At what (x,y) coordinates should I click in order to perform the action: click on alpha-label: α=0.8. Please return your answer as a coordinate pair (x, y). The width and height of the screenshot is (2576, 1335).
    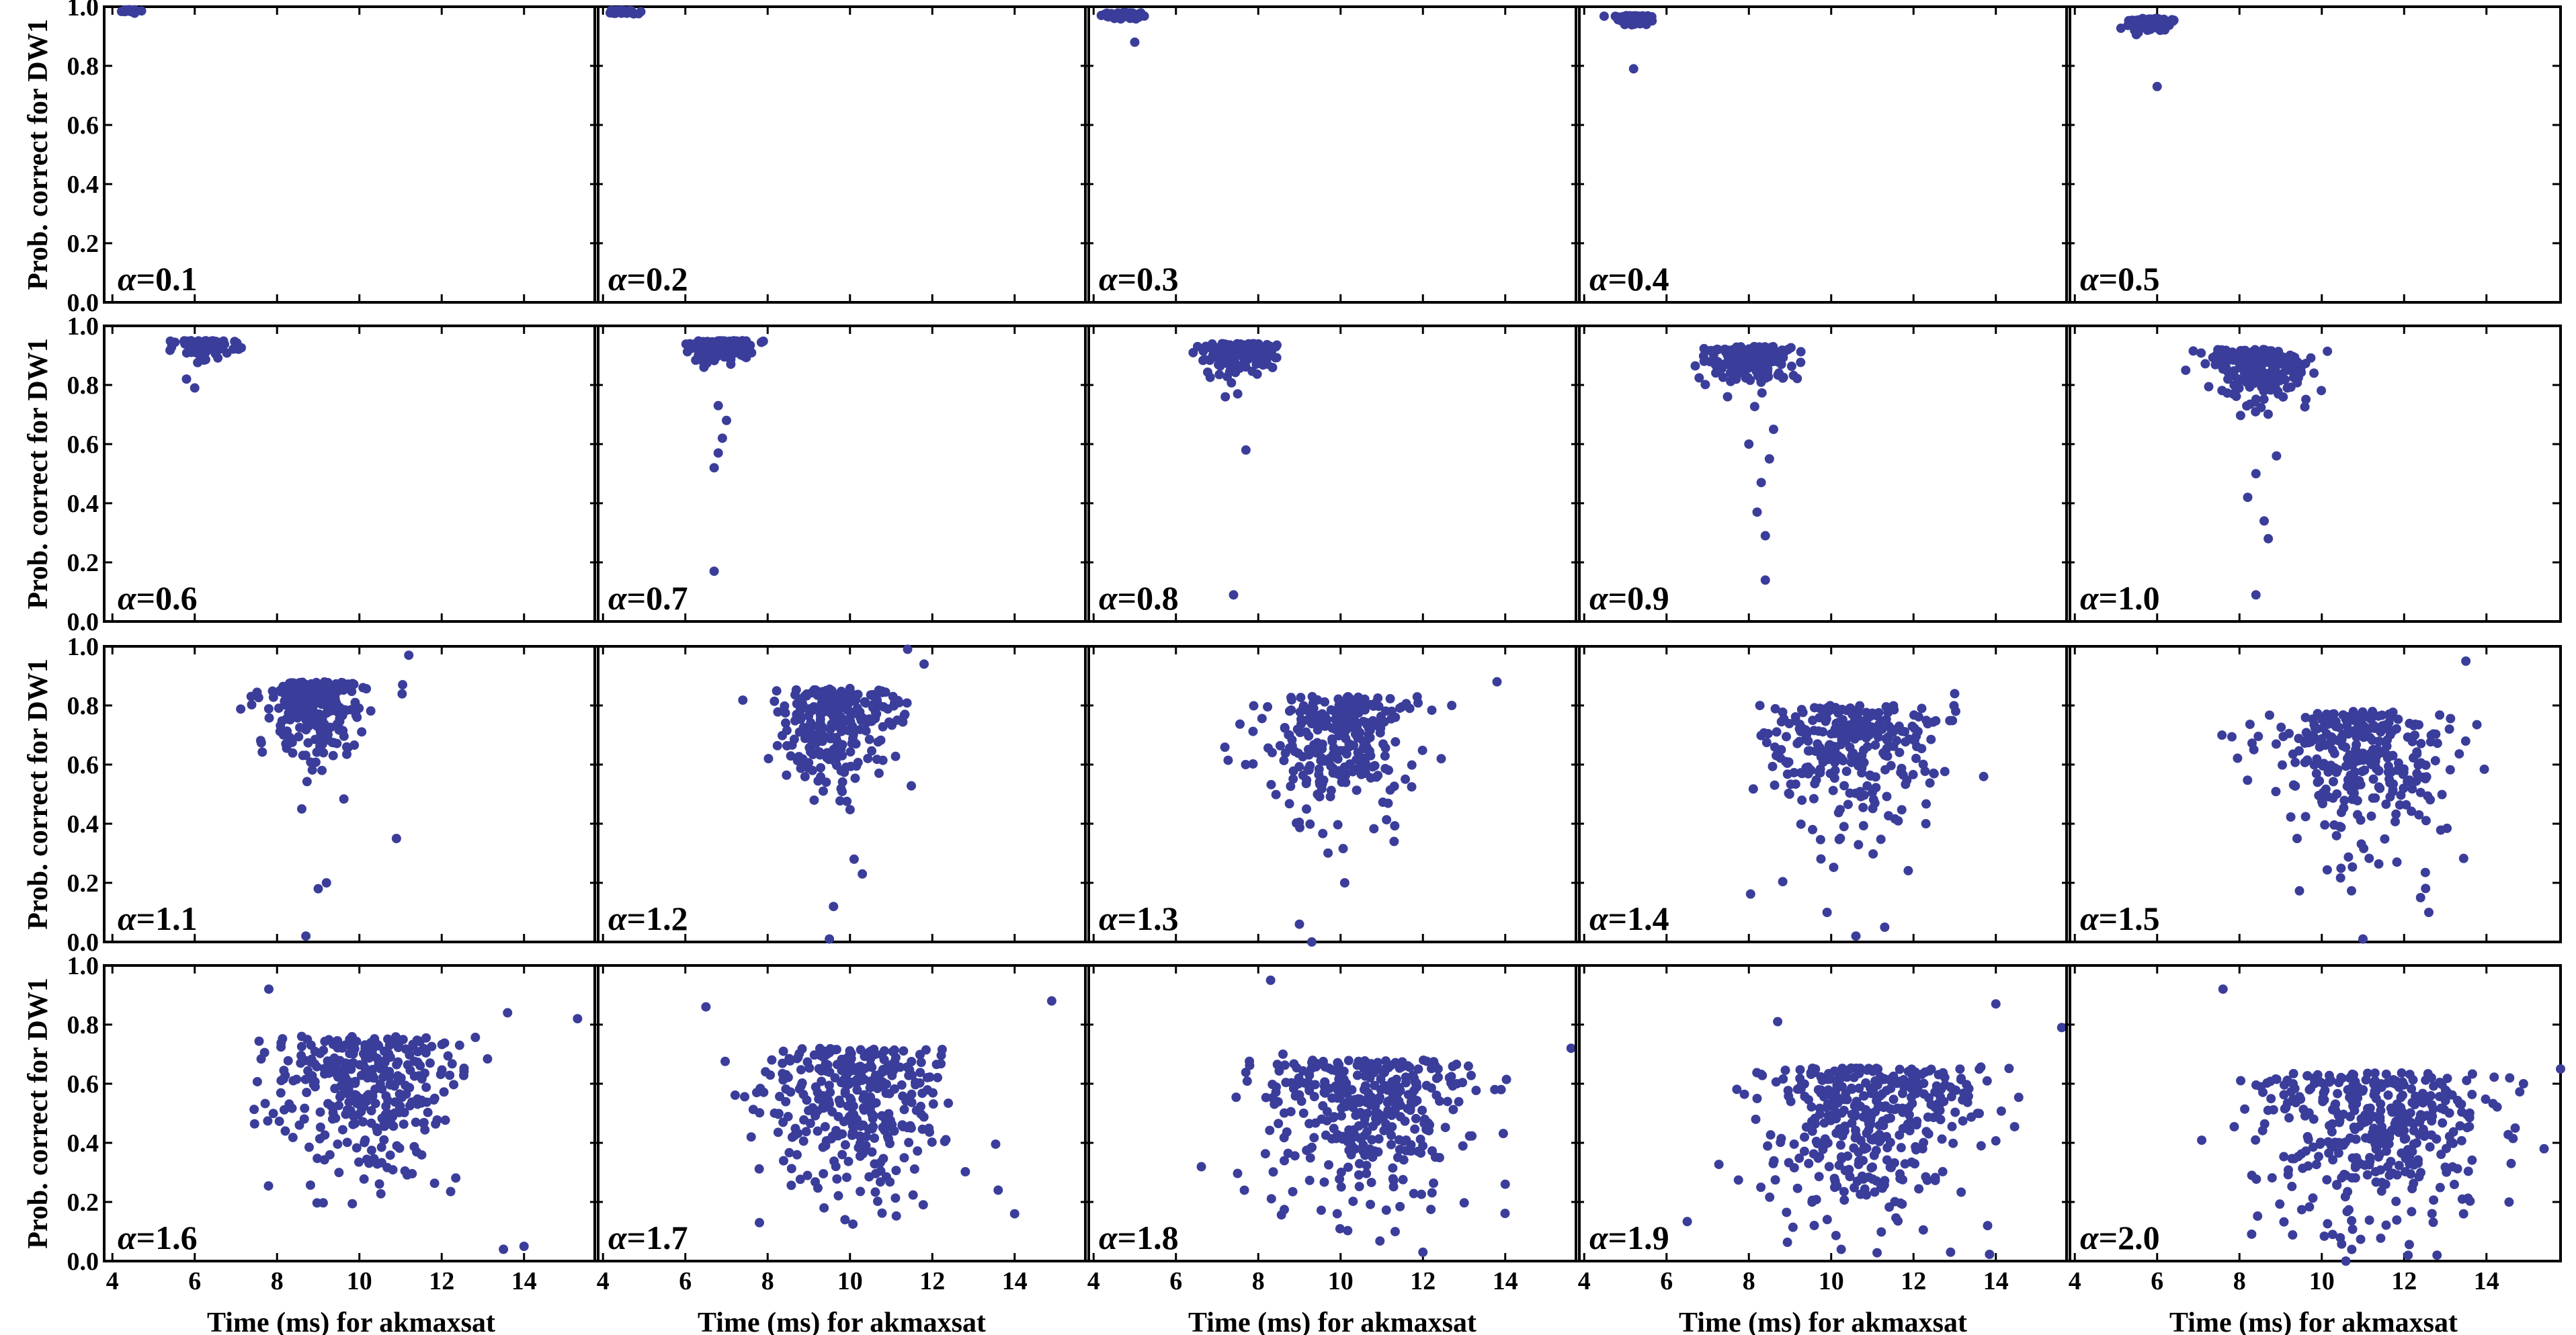
    Looking at the image, I should click on (1139, 598).